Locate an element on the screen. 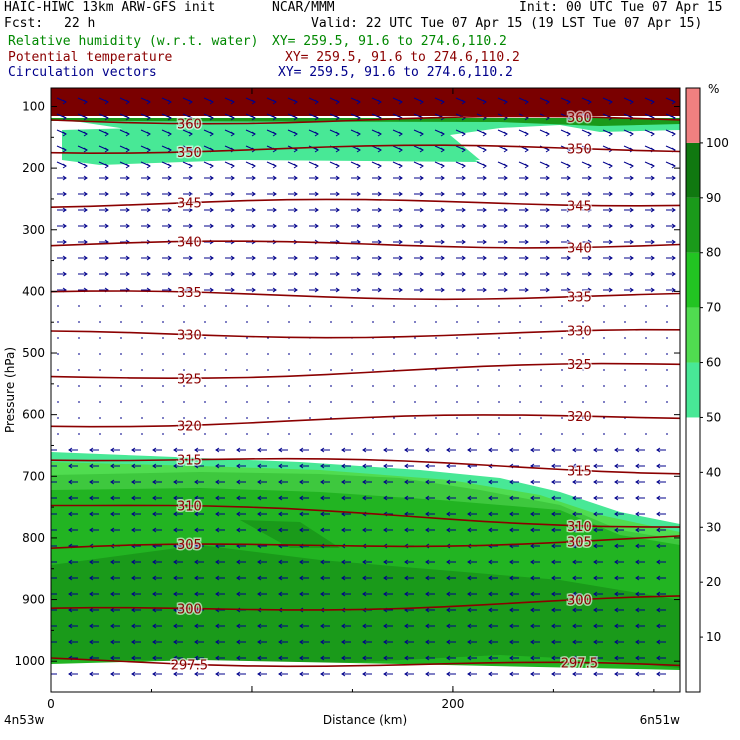  y-tick-label: 600 is located at coordinates (33, 415).